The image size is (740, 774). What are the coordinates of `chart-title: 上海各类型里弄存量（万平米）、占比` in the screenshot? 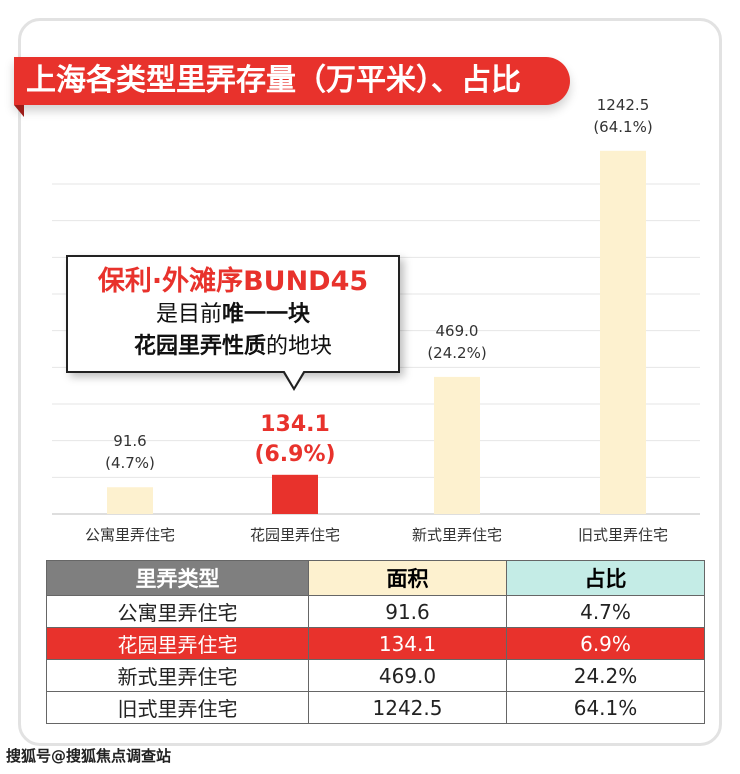 It's located at (273, 80).